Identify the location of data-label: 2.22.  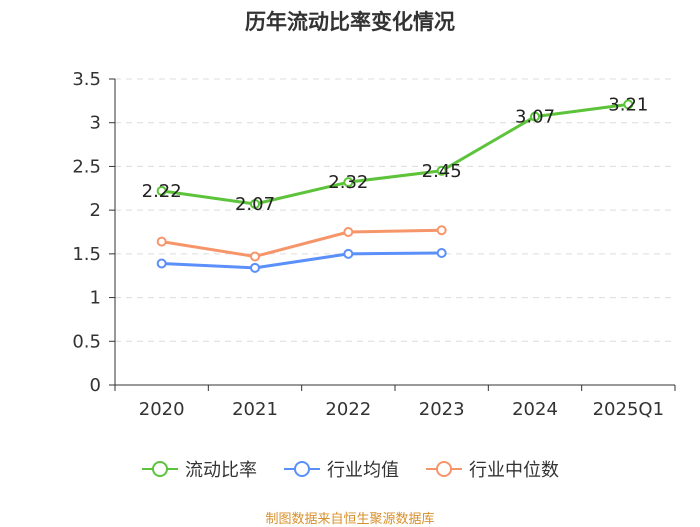
(162, 191).